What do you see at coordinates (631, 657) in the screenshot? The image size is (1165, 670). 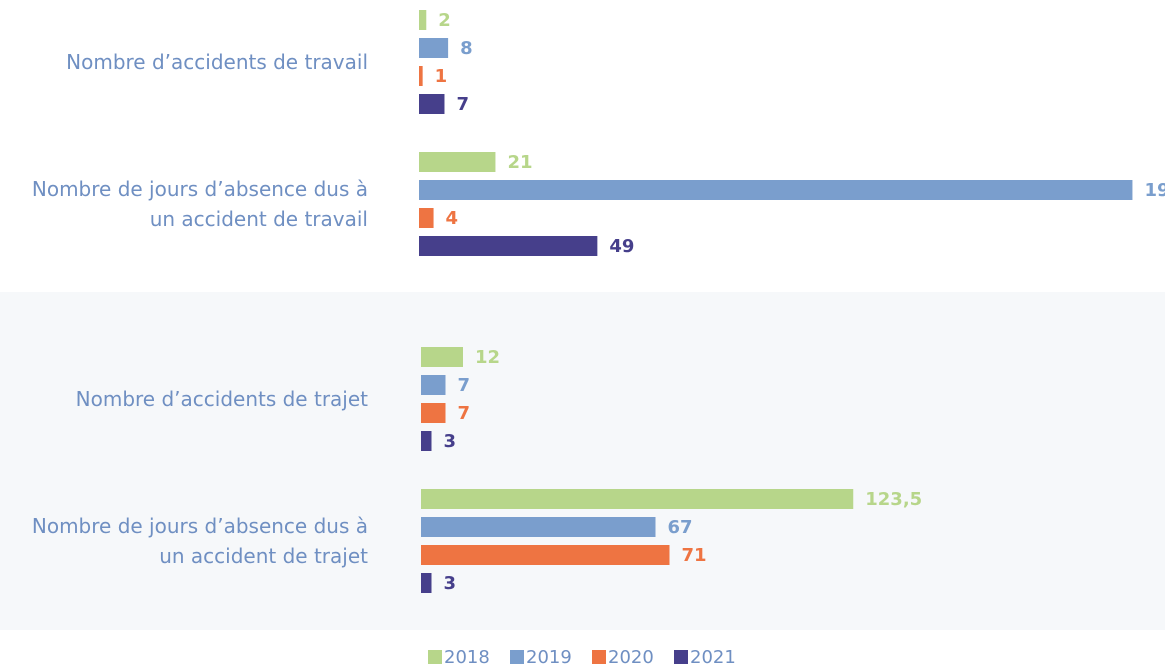 I see `legend-label: 2020` at bounding box center [631, 657].